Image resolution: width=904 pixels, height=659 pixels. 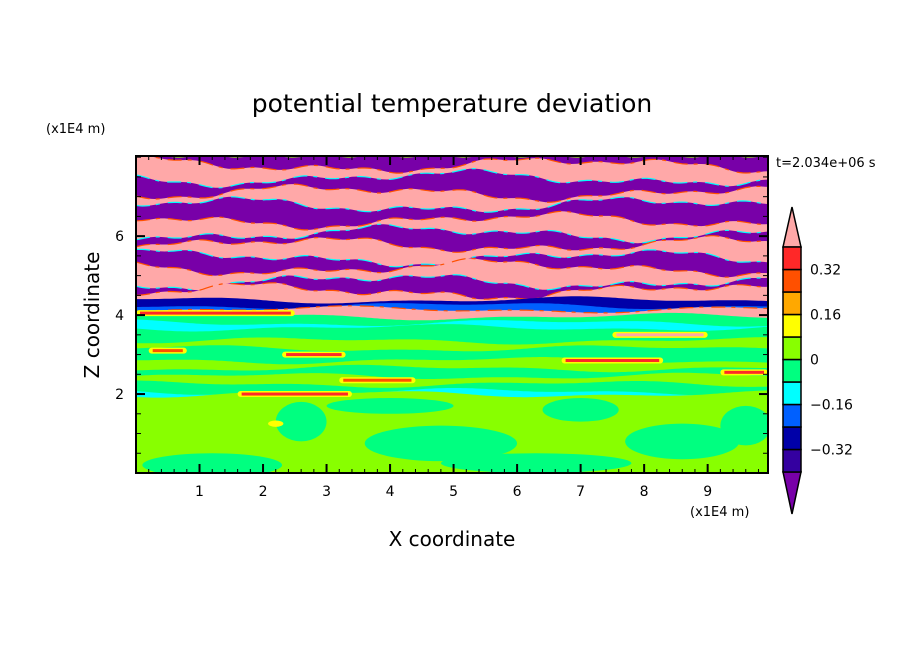 What do you see at coordinates (517, 492) in the screenshot?
I see `x-tick-label: 6` at bounding box center [517, 492].